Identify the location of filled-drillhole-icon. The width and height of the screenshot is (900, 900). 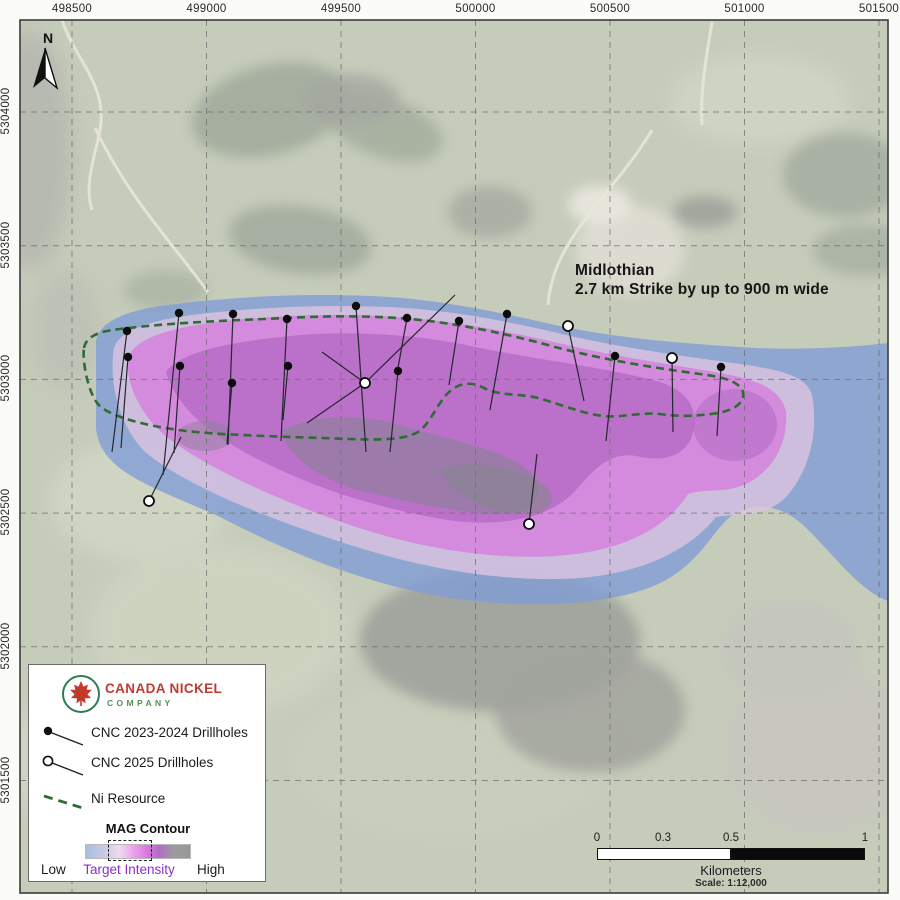
(63, 736).